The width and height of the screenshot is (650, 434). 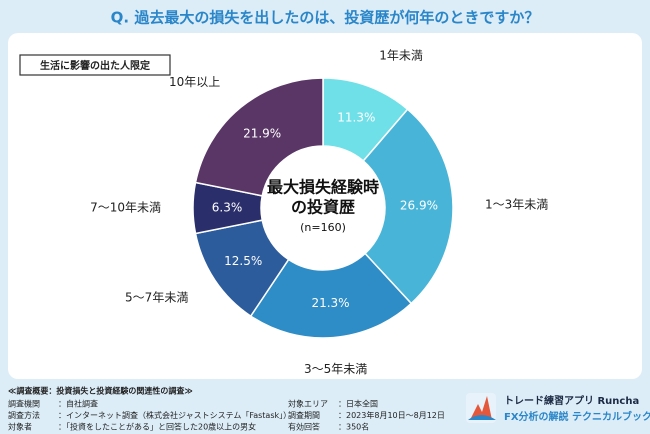 I want to click on footer-key: 調査機関, so click(x=24, y=404).